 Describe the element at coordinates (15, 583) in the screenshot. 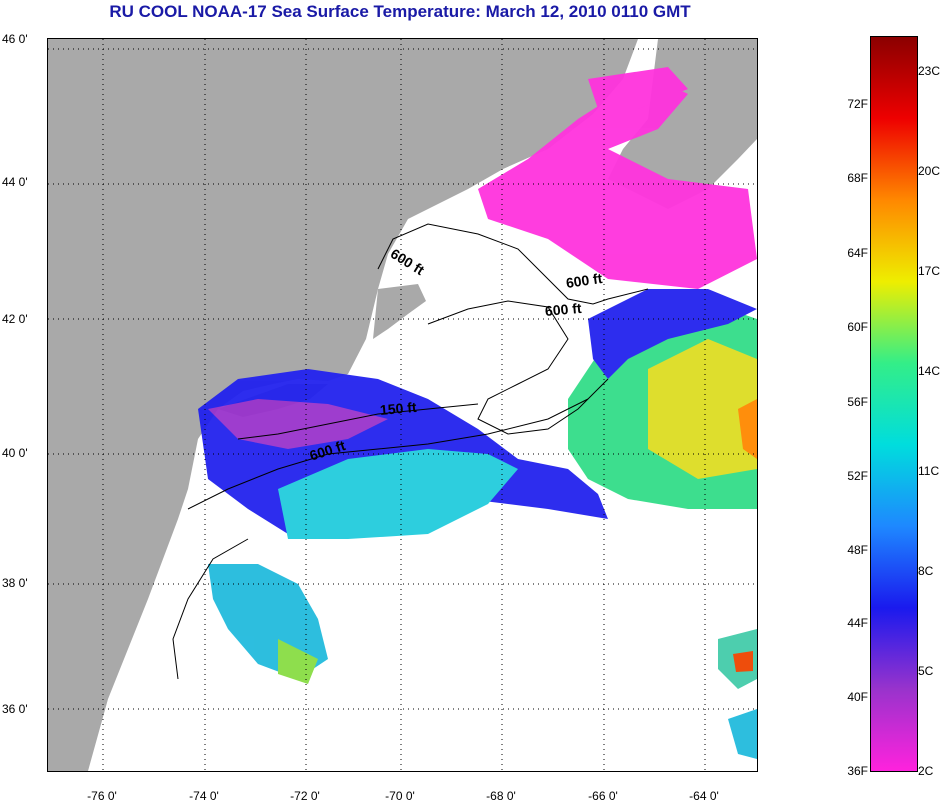

I see `lat-label-38: 38 0'` at that location.